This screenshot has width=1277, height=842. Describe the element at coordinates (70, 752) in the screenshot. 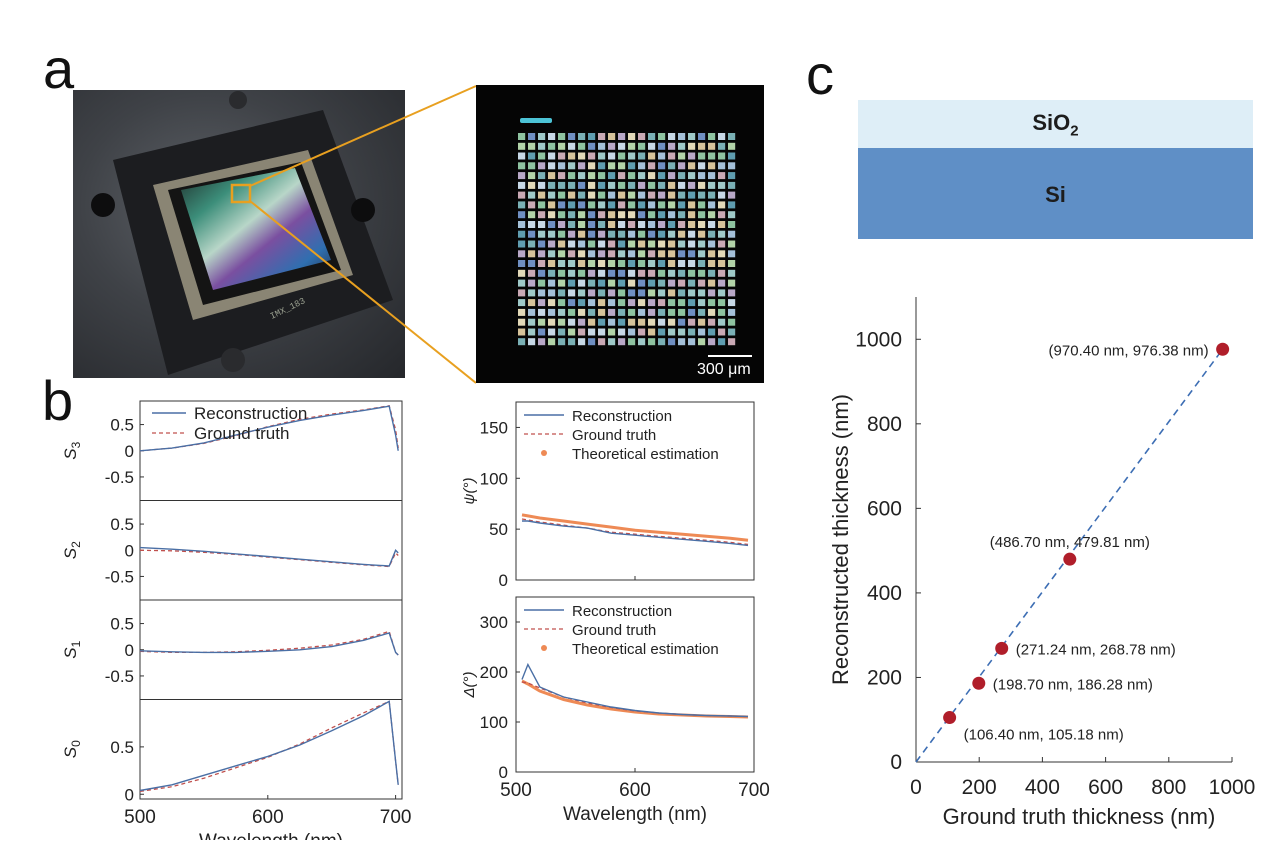

I see `stokes-y-axis-letter: S` at that location.